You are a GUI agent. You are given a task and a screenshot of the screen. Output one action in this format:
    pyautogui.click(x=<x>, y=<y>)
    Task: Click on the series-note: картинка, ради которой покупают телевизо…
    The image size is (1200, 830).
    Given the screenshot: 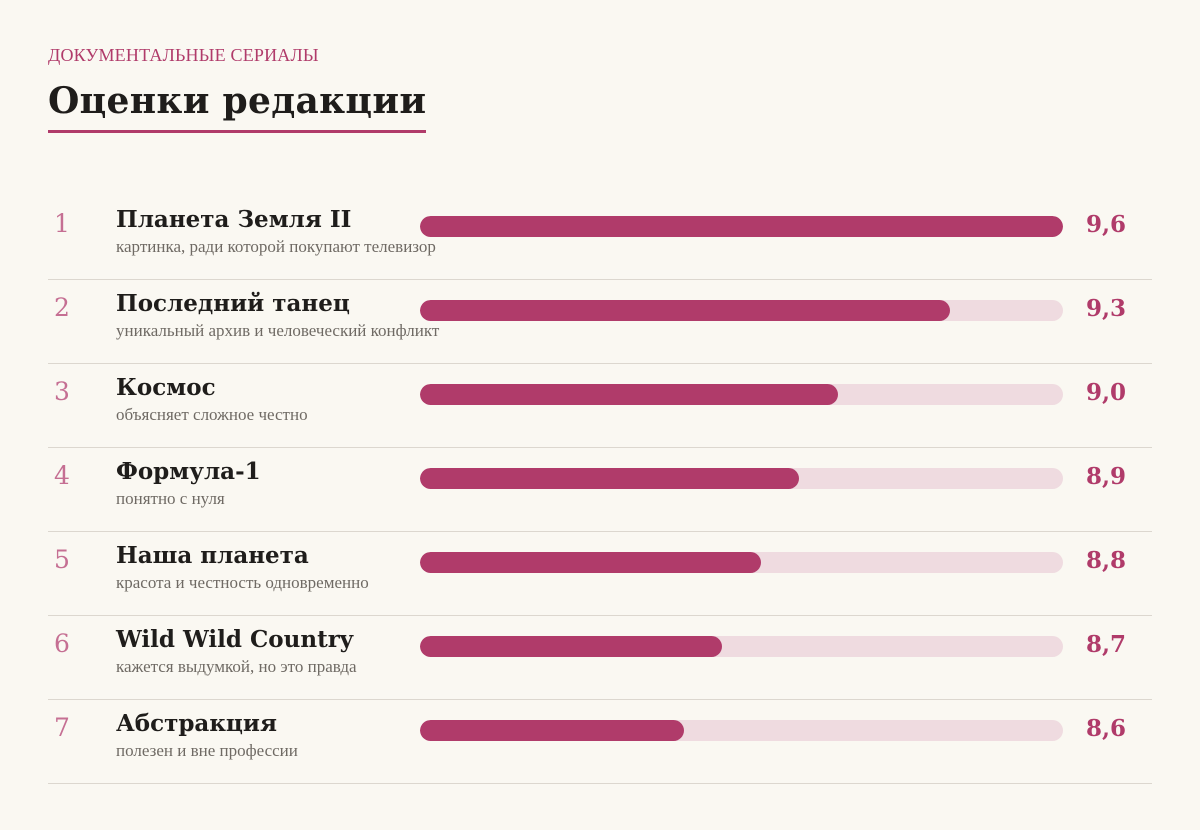 What is the action you would take?
    pyautogui.click(x=276, y=246)
    